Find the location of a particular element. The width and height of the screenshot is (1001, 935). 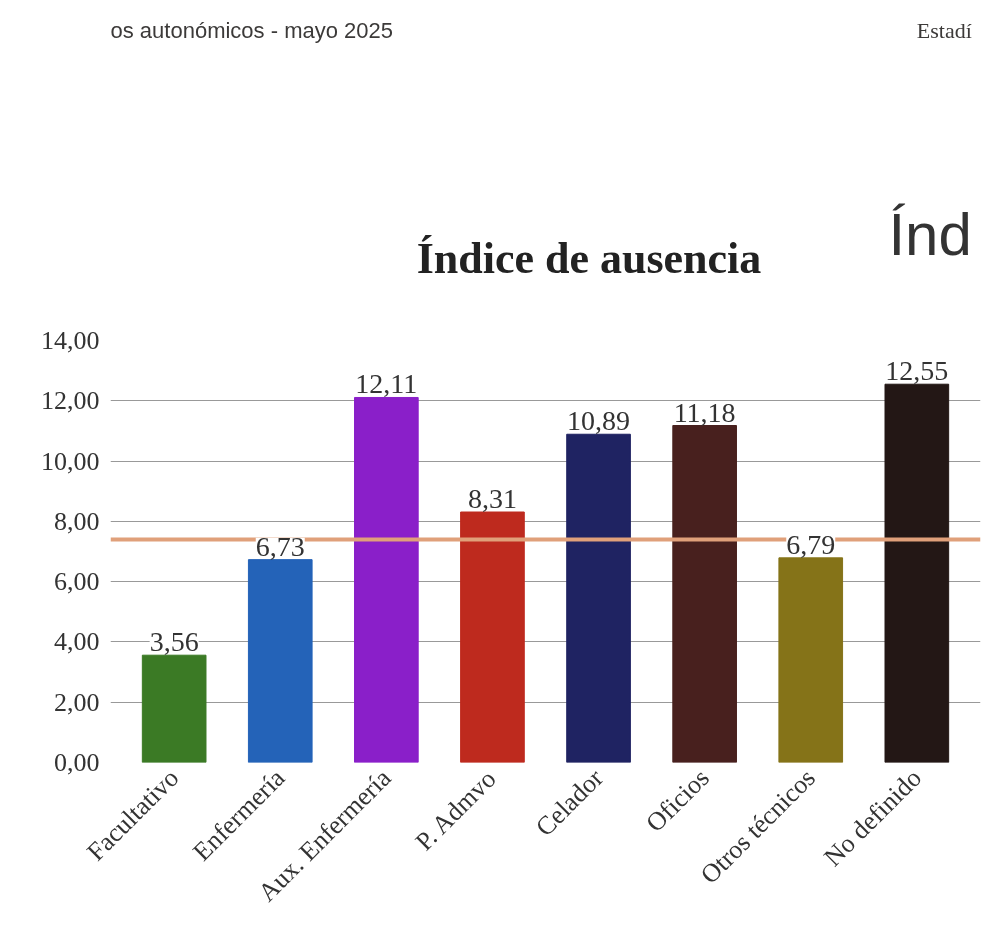

y-tick-label: 14,00 is located at coordinates (70, 340).